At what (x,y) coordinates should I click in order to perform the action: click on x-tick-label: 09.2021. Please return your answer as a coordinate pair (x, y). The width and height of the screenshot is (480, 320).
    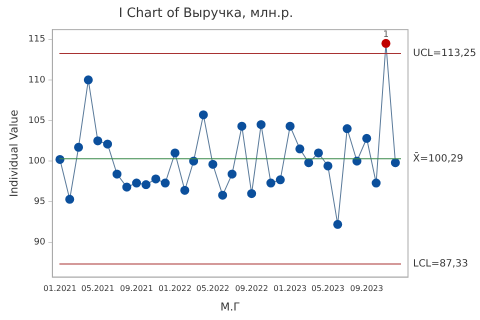
    Looking at the image, I should click on (137, 289).